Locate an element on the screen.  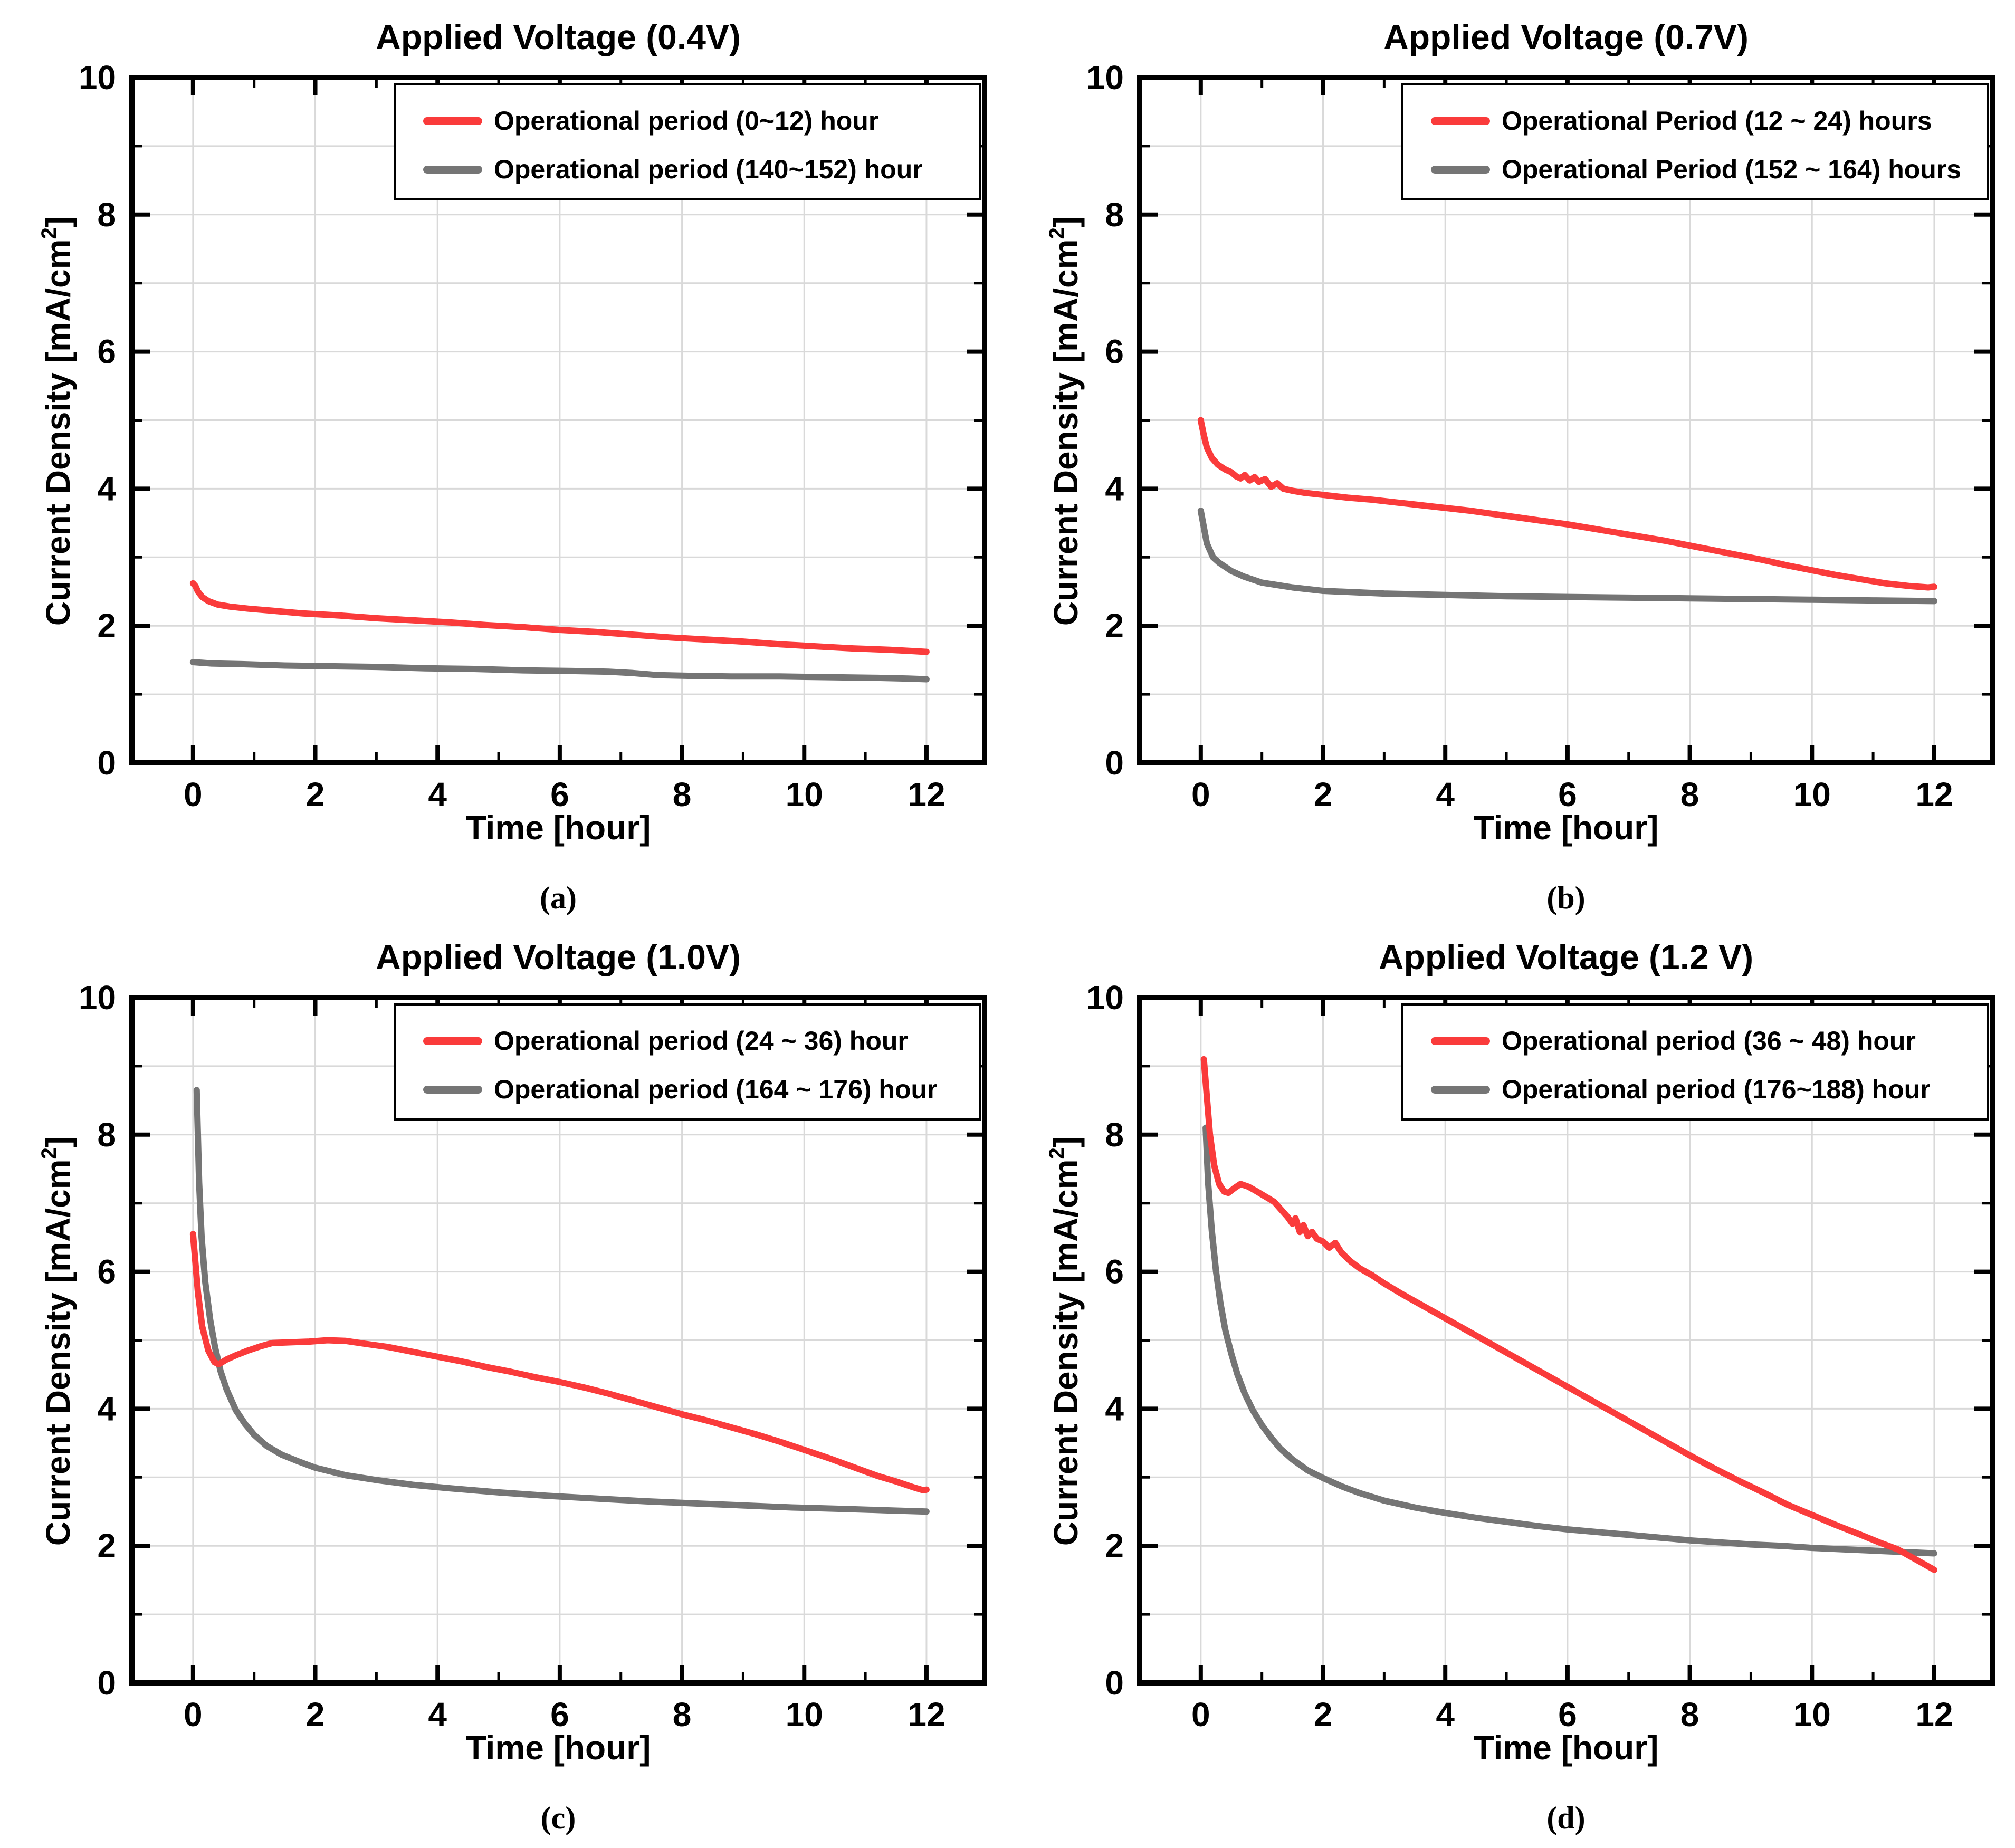
legend-label: Operational period (0~12) hour is located at coordinates (686, 121).